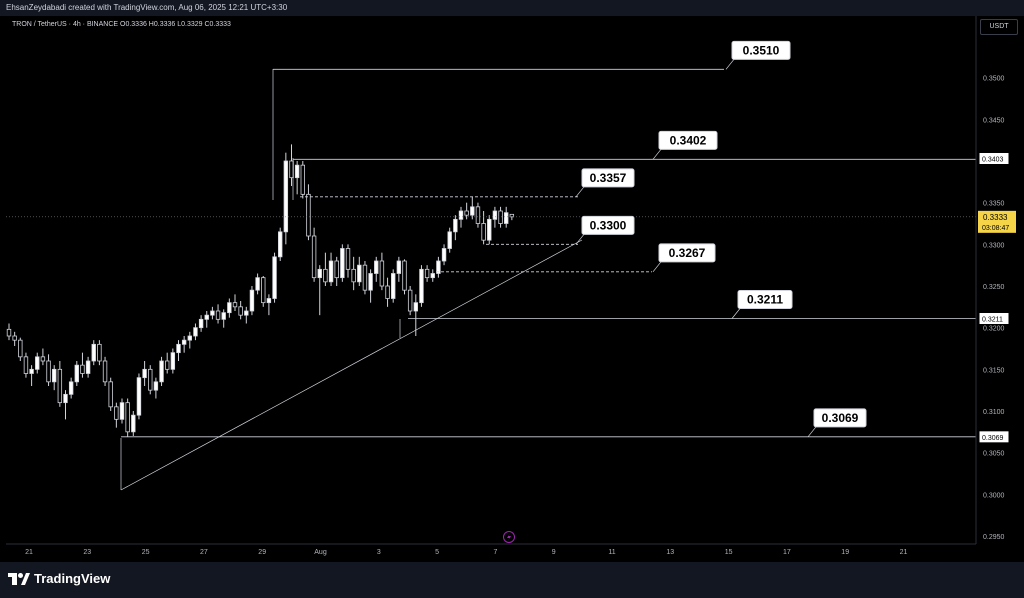 Image resolution: width=1024 pixels, height=598 pixels. I want to click on price-tick-label: 0.3450, so click(994, 120).